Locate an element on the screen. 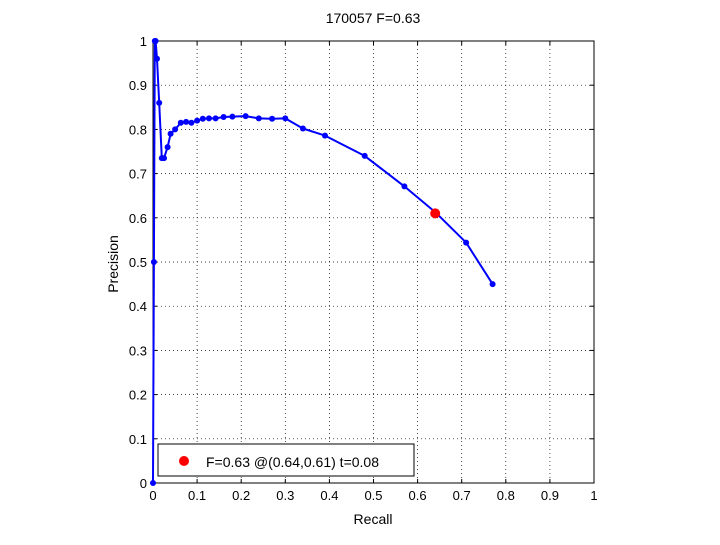 The image size is (720, 545). y-tick-label: 0.8 is located at coordinates (138, 129).